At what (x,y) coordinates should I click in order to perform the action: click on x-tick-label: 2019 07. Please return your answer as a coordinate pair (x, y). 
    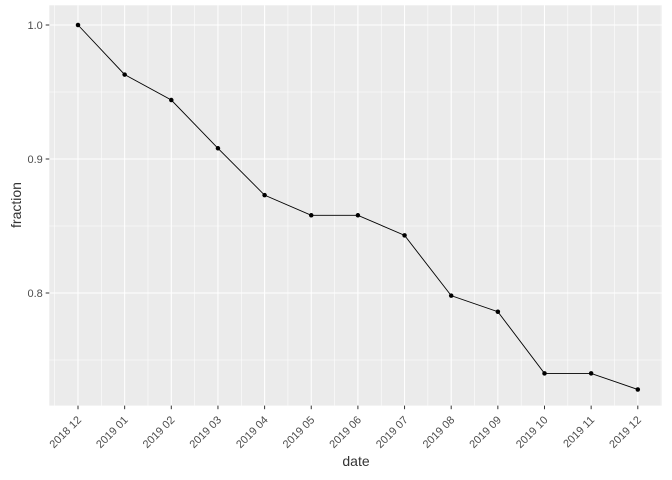
    Looking at the image, I should click on (392, 432).